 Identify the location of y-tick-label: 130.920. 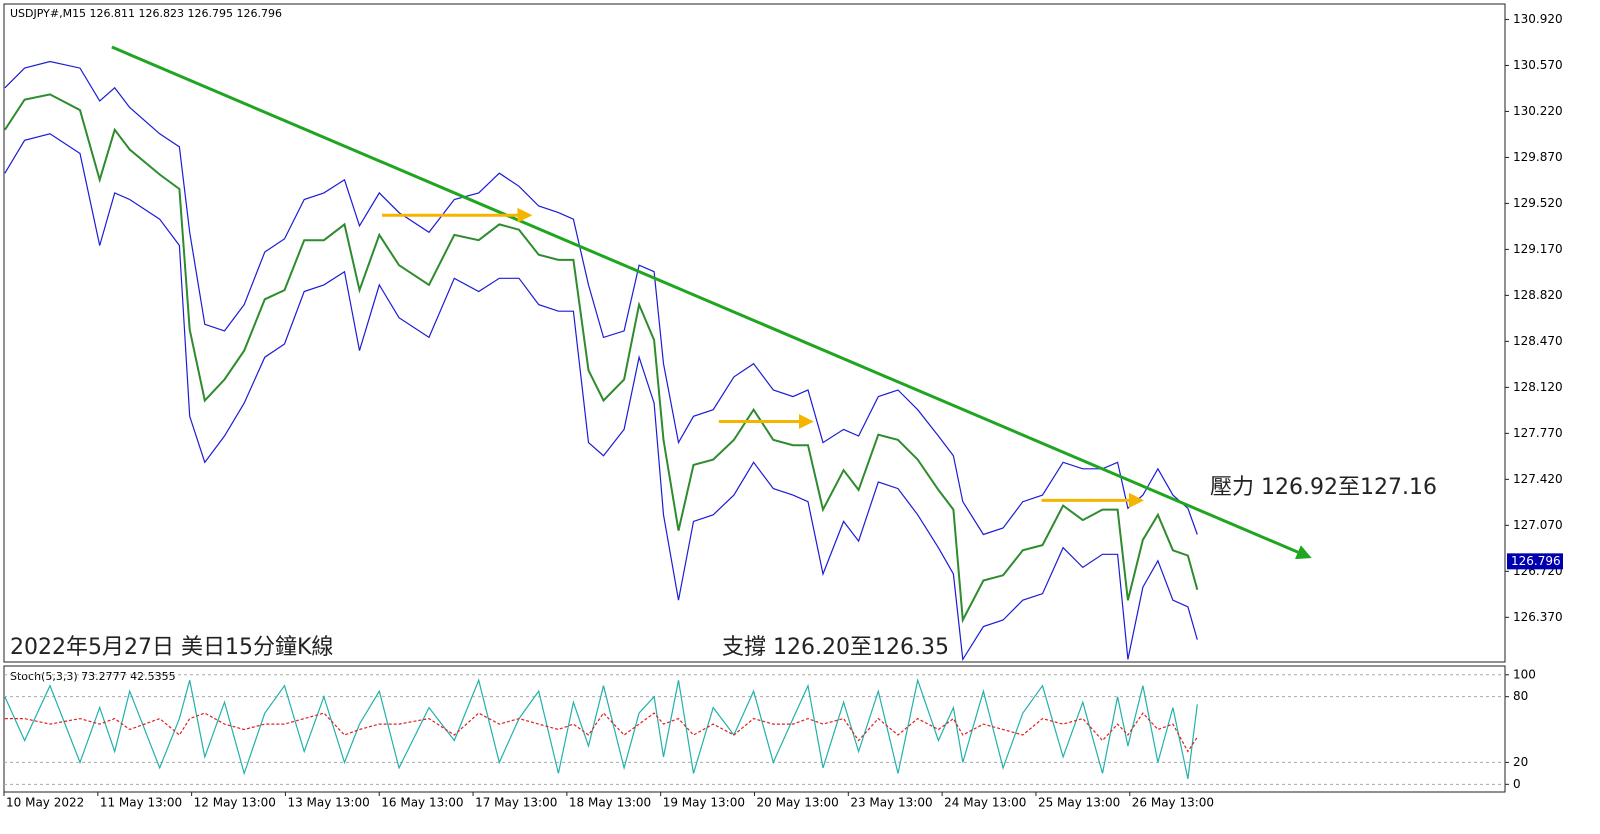
(1538, 19).